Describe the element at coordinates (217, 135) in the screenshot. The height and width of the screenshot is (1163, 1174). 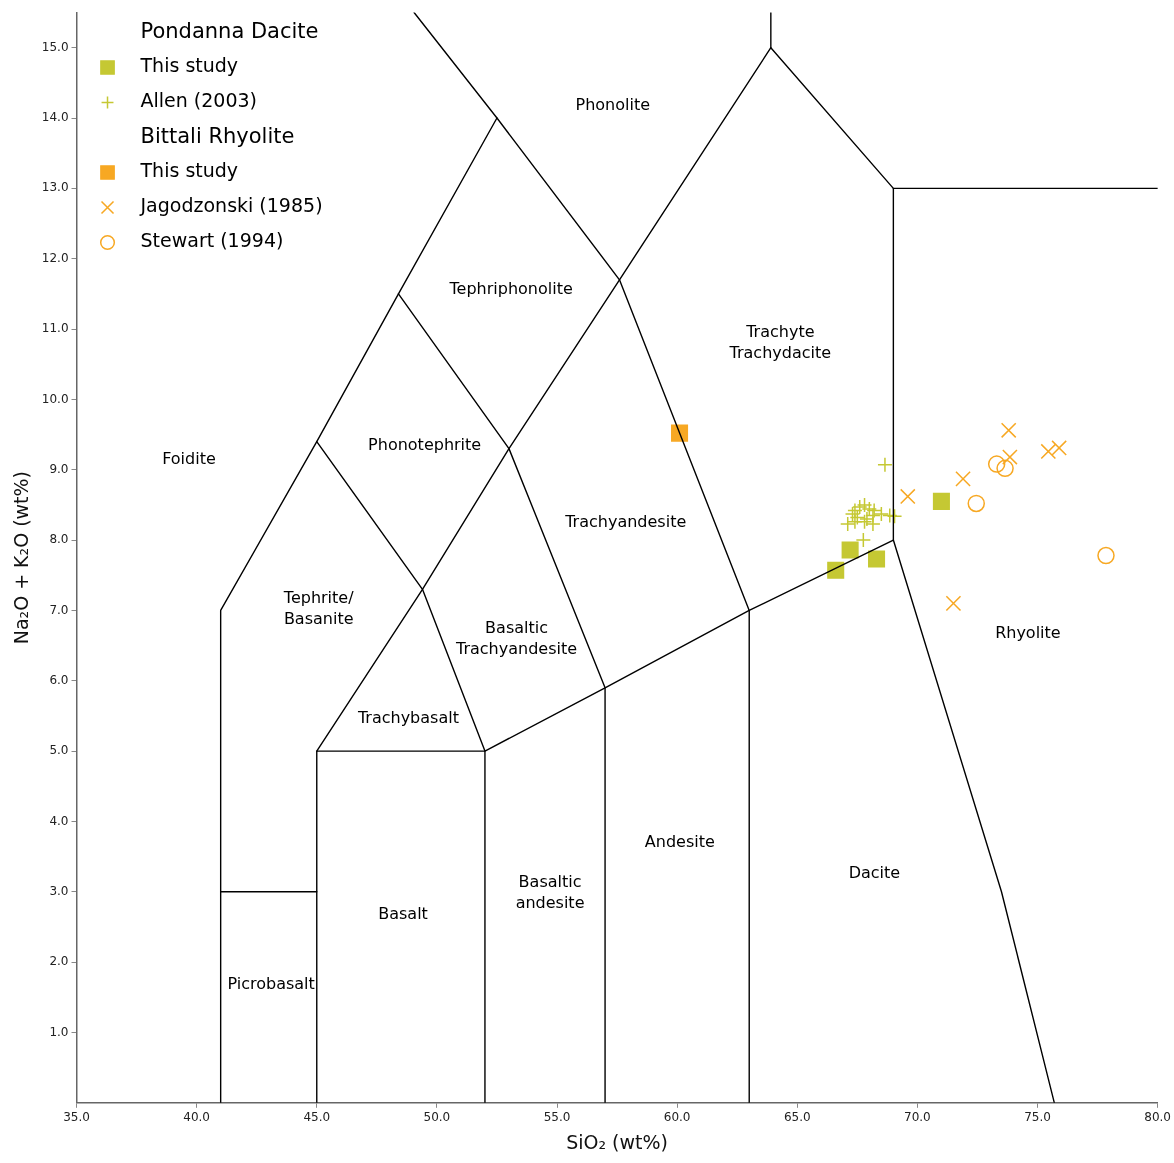
I see `annotation: Bittali Rhyolite` at that location.